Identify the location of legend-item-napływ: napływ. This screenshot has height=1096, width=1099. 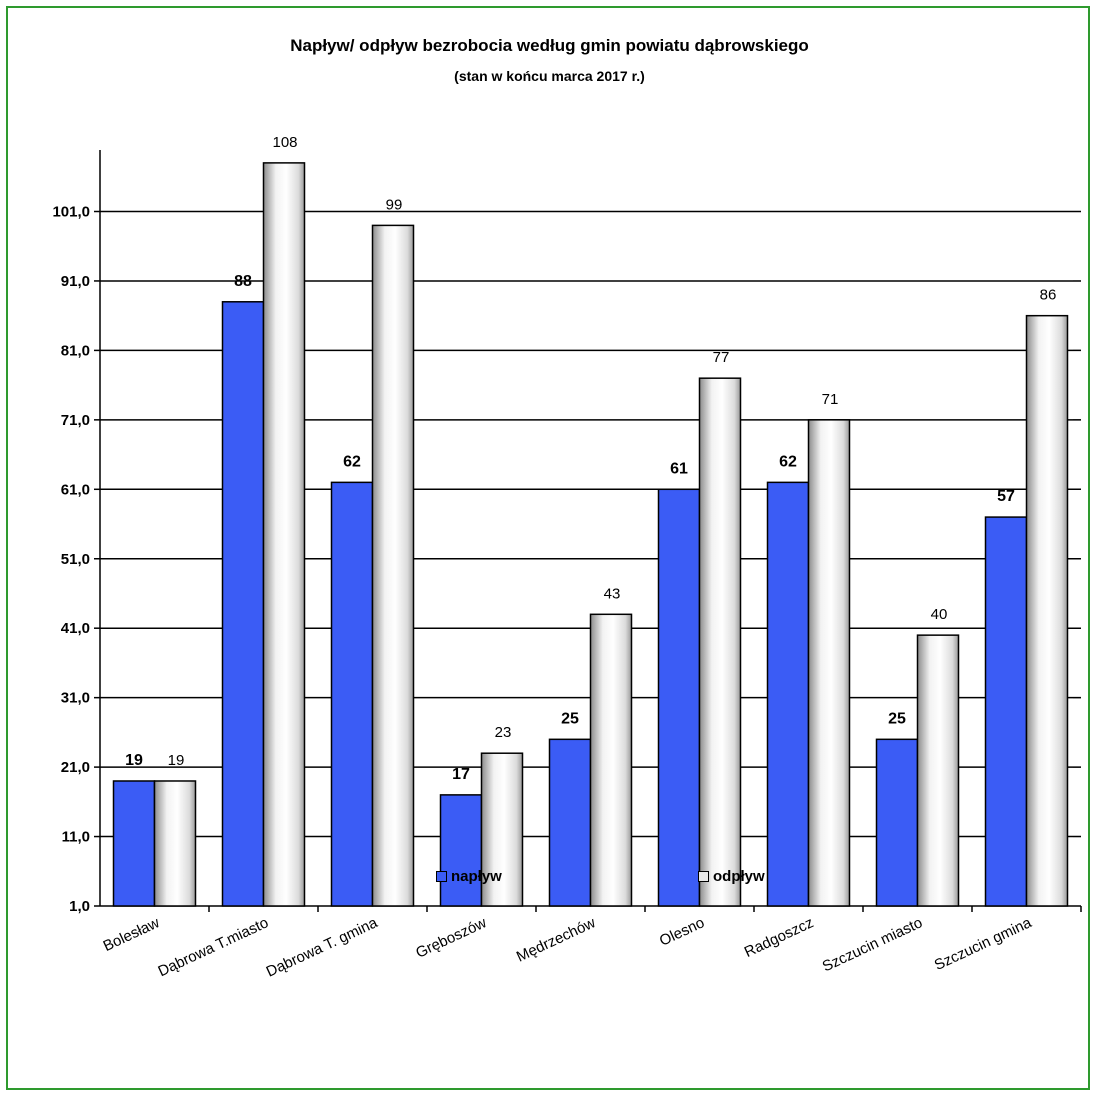
(469, 876).